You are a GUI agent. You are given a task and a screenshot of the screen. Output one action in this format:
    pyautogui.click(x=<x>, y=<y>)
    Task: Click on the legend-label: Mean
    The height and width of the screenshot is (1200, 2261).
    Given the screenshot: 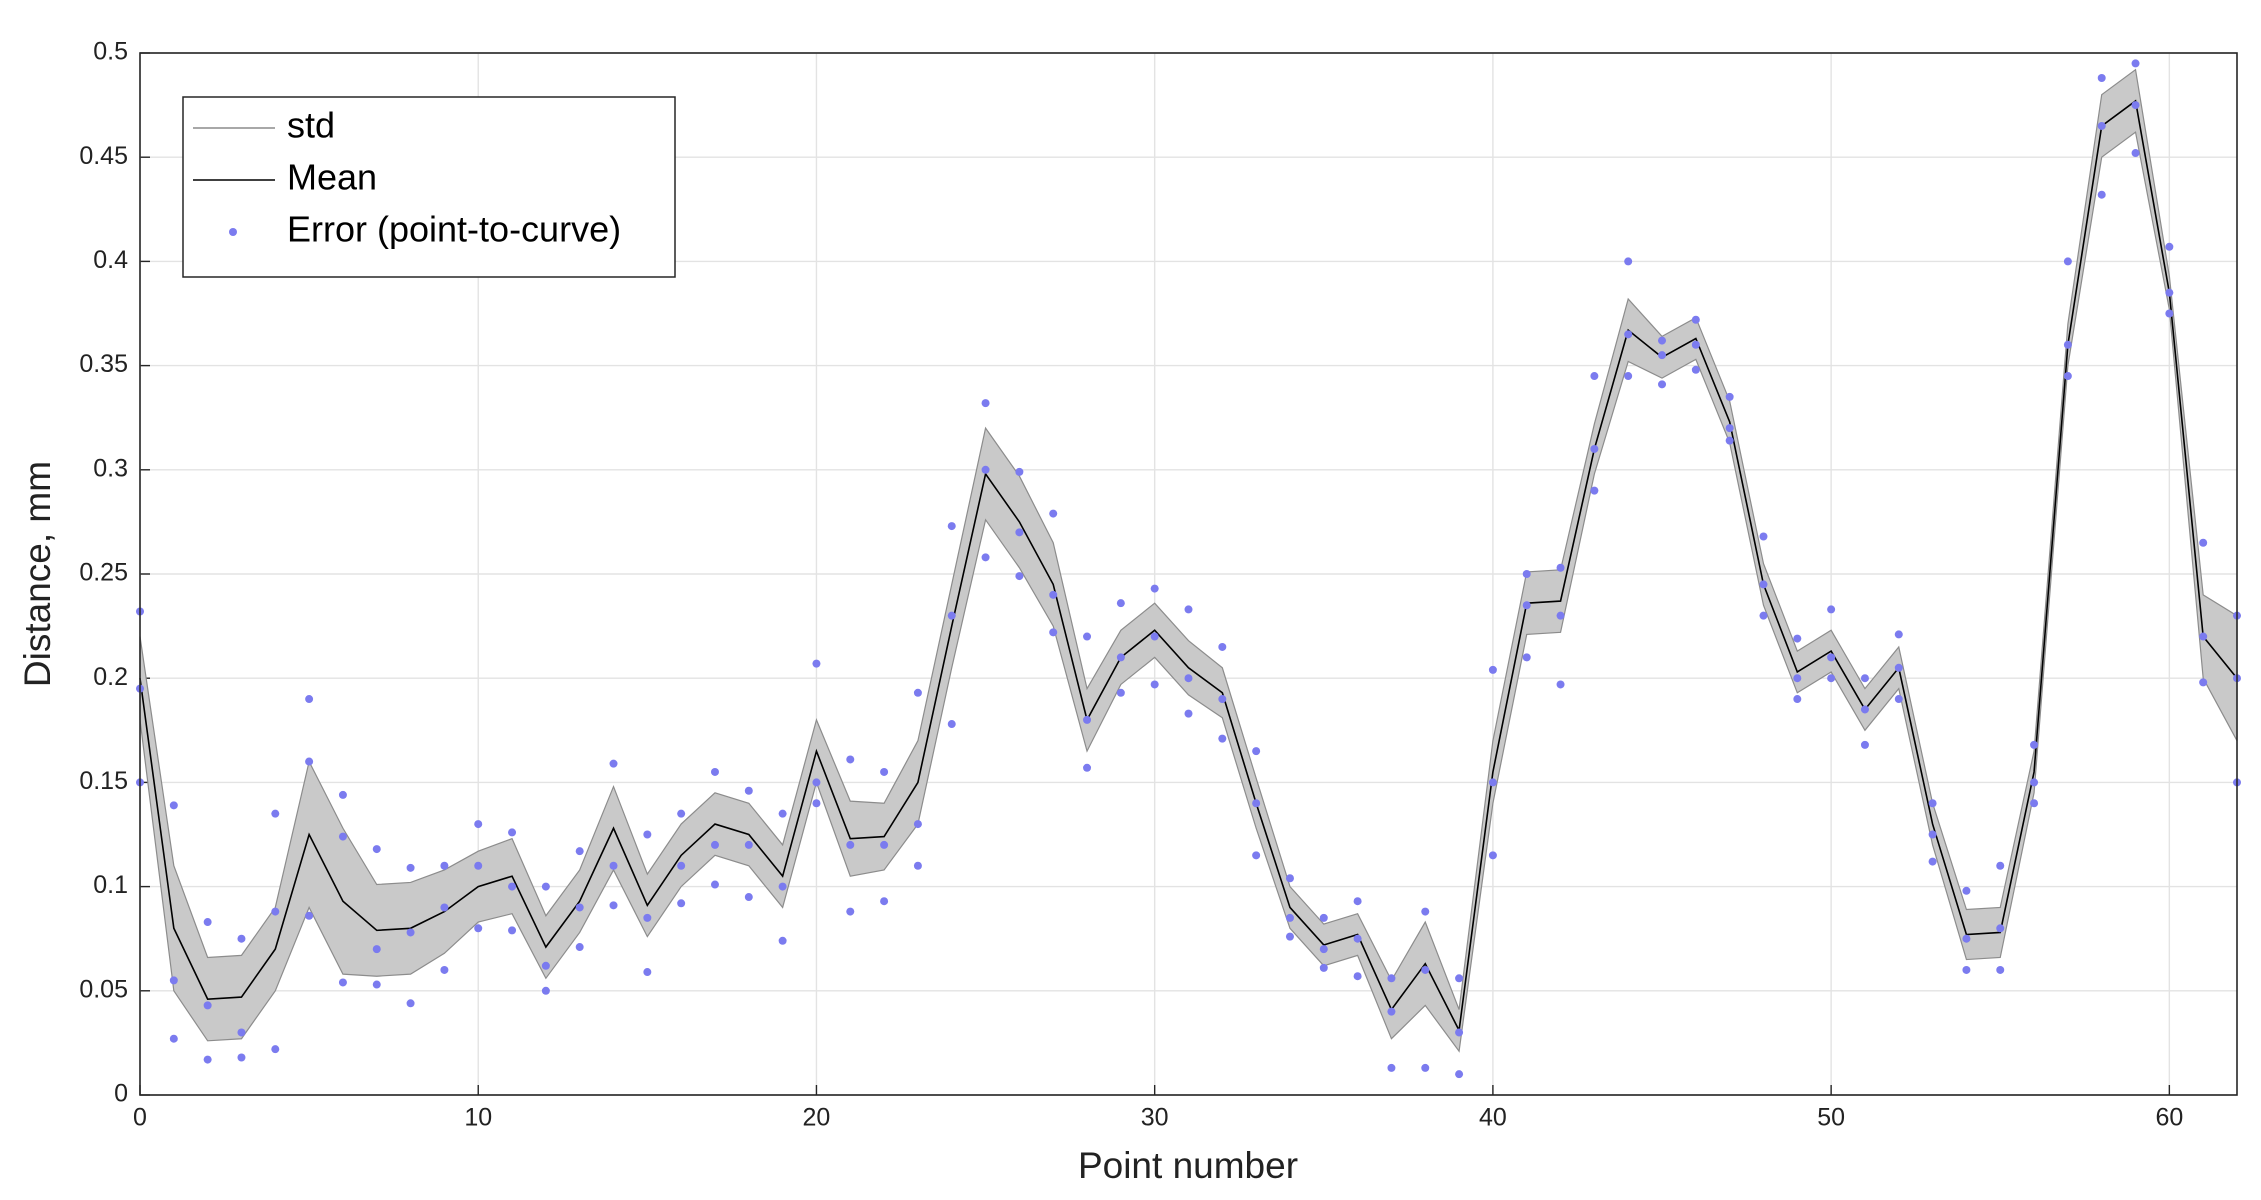 What is the action you would take?
    pyautogui.click(x=332, y=177)
    